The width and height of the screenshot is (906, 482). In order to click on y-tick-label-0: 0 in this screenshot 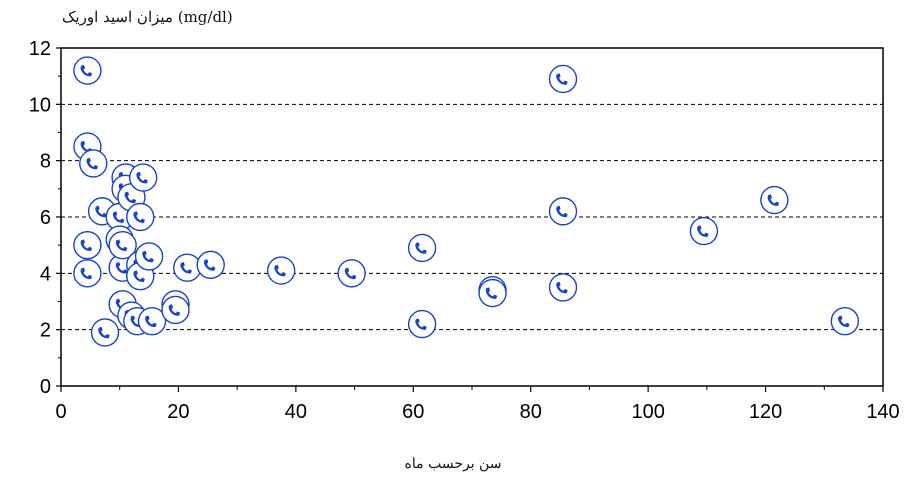, I will do `click(45, 387)`.